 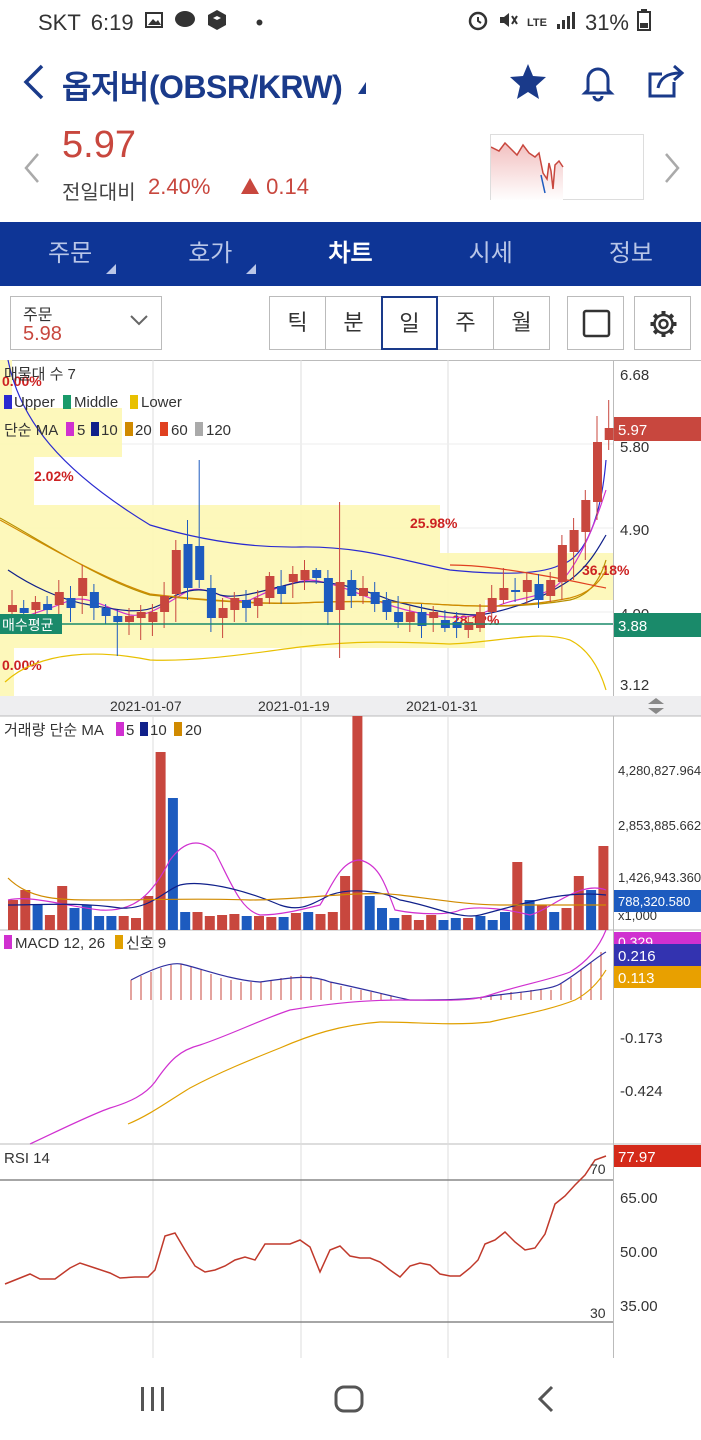 I want to click on vol-ma20-line, so click(x=306, y=891).